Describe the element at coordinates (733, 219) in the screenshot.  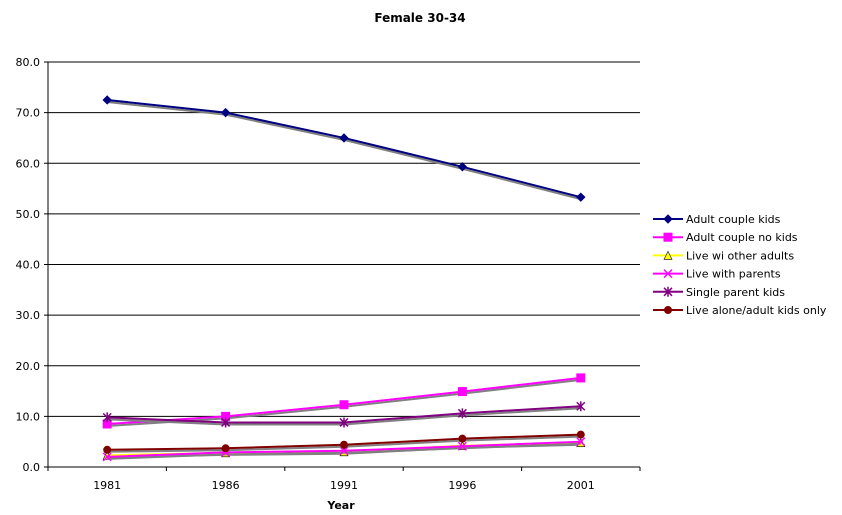
I see `legend-label: Adult couple kids` at that location.